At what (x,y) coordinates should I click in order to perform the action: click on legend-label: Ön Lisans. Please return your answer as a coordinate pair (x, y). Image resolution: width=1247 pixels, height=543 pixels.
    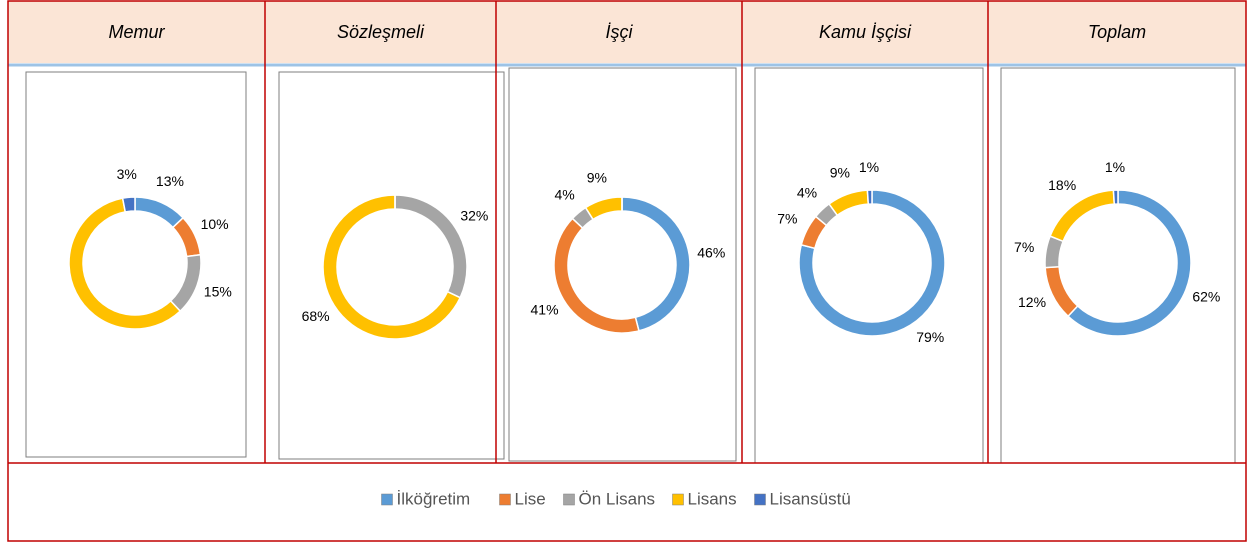
    Looking at the image, I should click on (617, 498).